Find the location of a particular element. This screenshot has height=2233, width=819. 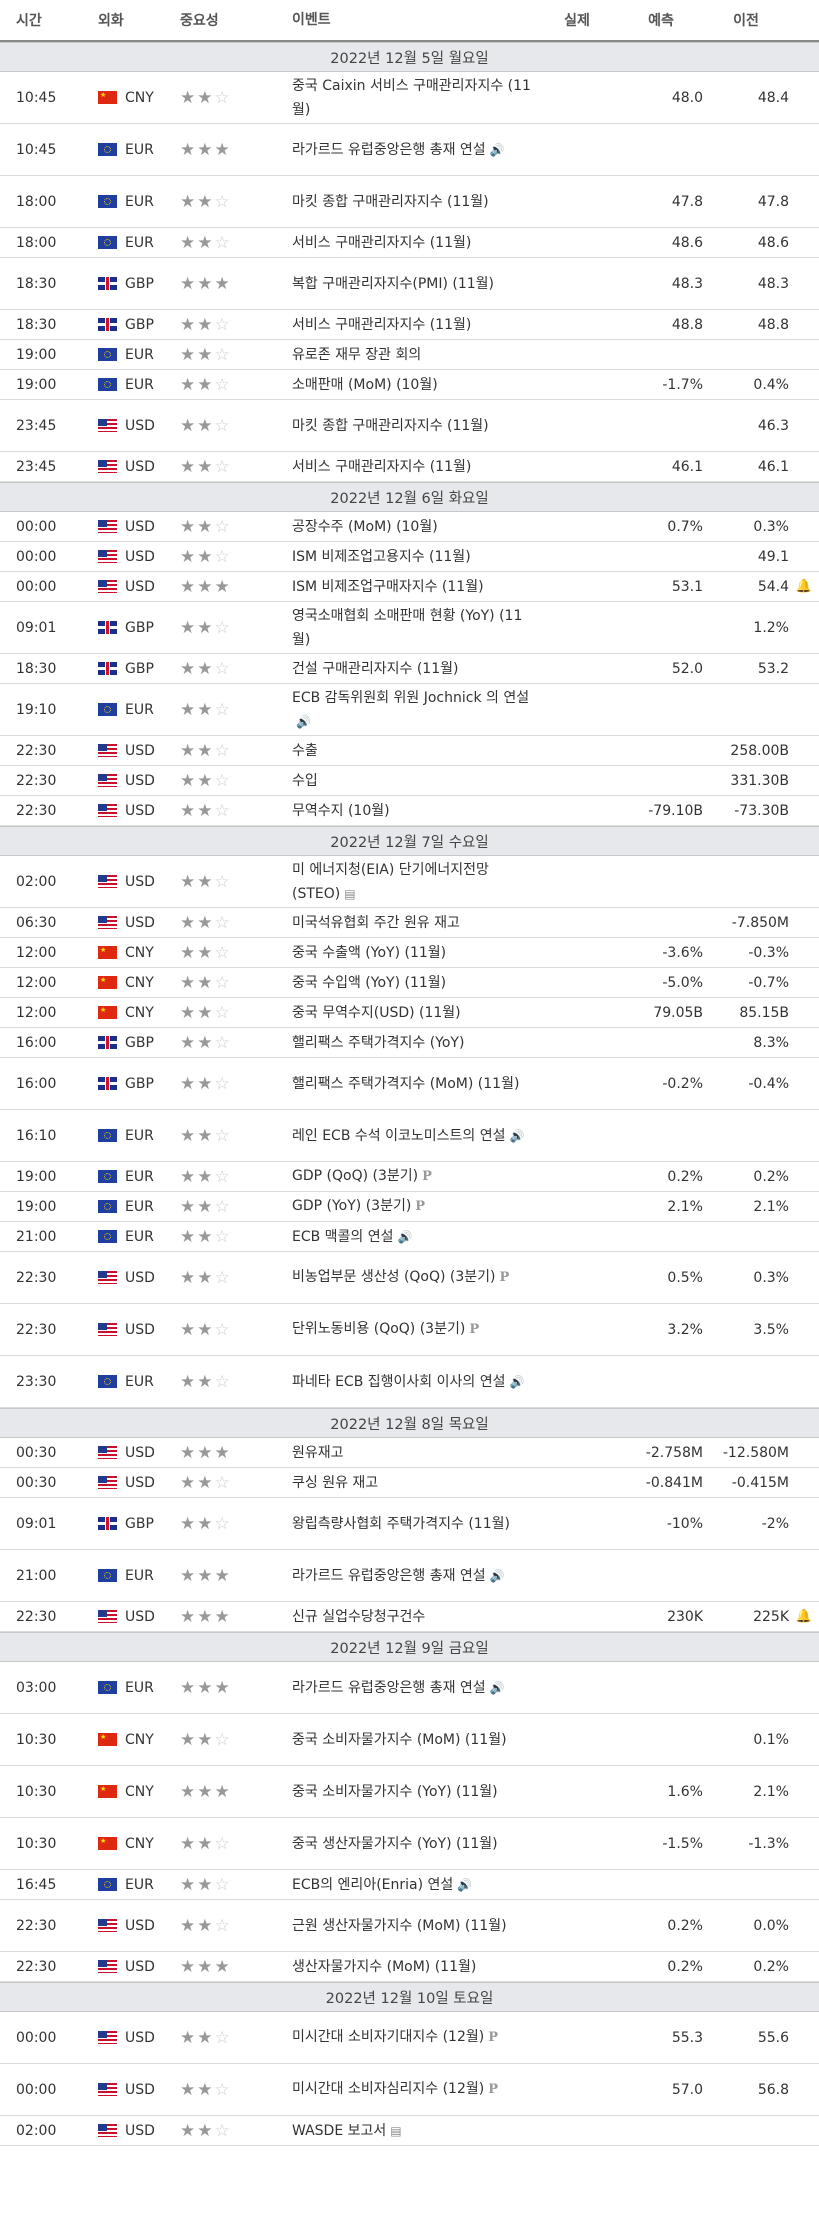

event-name: 복합 구매관리자지수(PMI) (11월) is located at coordinates (393, 283).